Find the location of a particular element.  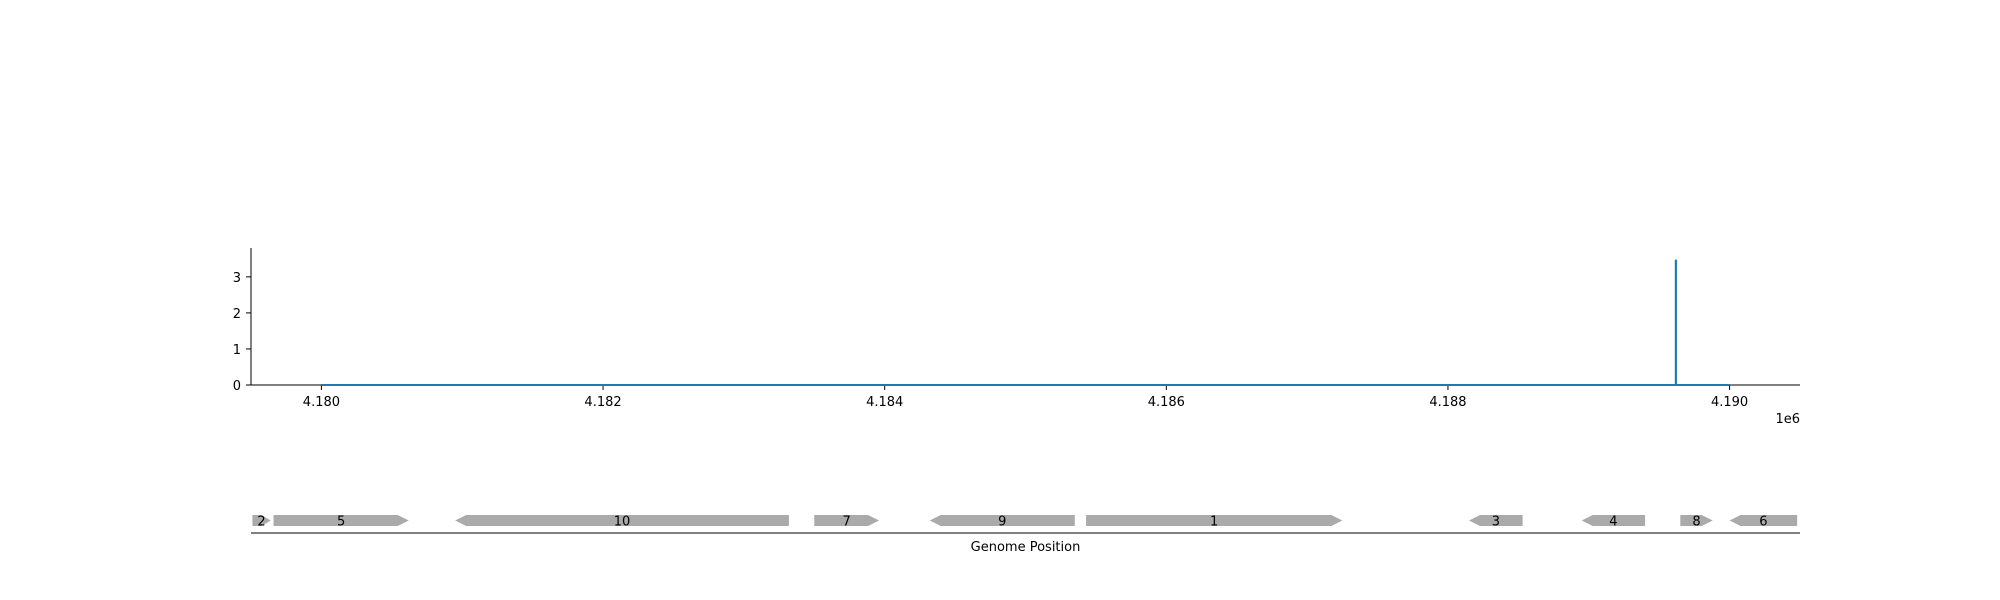

x-tick-label: 4.188 is located at coordinates (1447, 402).